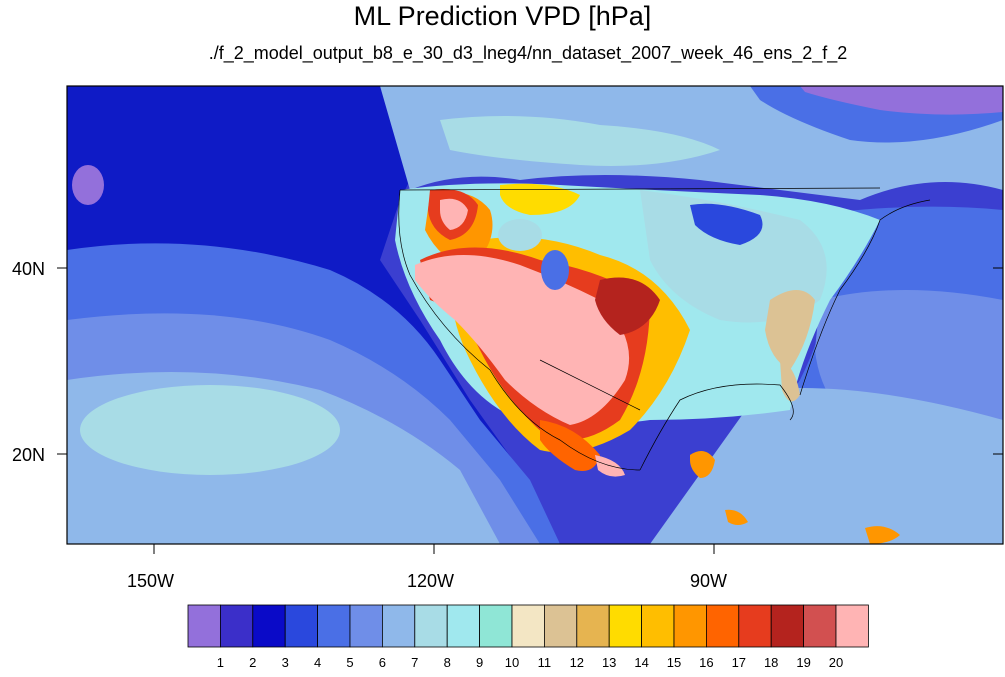 This screenshot has height=677, width=1005. Describe the element at coordinates (447, 662) in the screenshot. I see `colorbar-tick-label: 8` at that location.